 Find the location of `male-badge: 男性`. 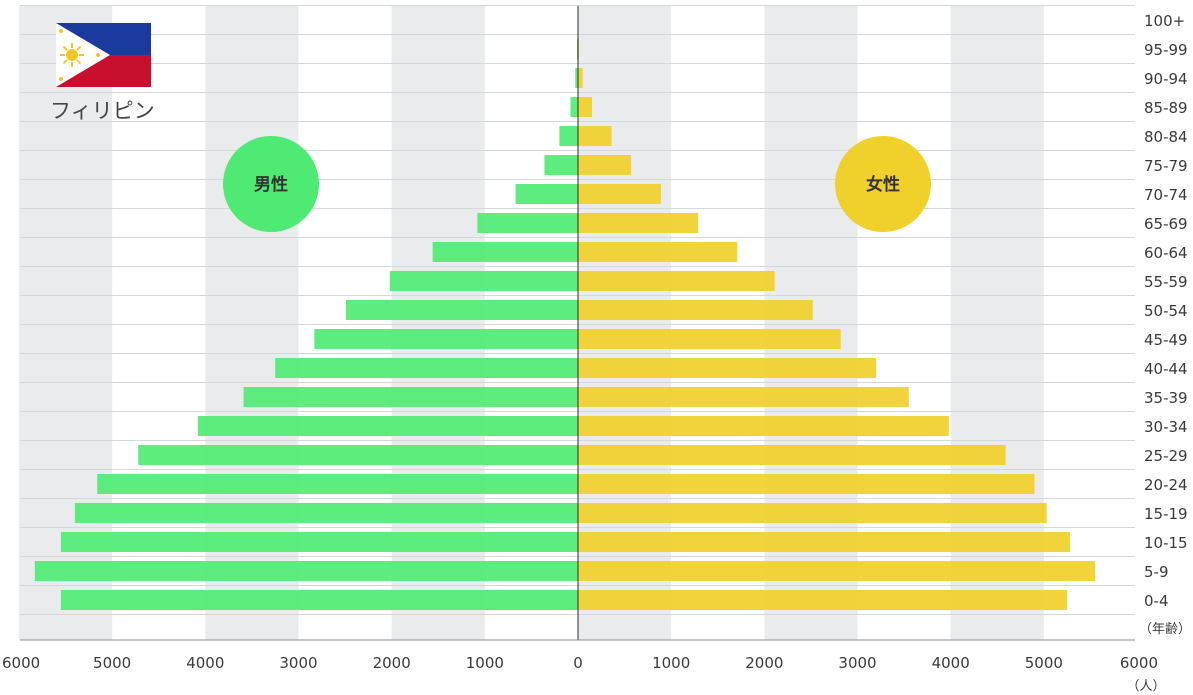

male-badge: 男性 is located at coordinates (271, 184).